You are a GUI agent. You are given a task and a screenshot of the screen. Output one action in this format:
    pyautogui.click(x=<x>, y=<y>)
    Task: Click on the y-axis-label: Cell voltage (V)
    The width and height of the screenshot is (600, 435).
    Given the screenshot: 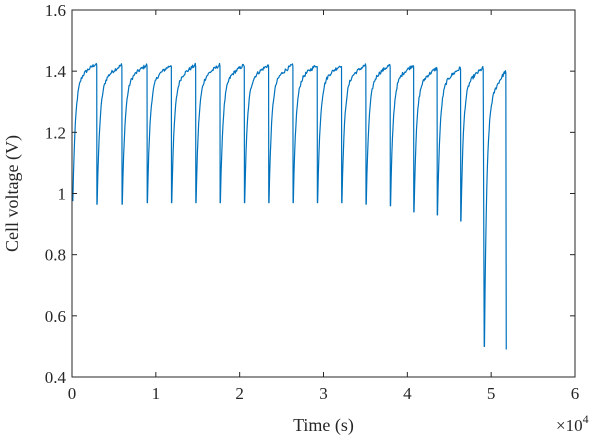 What is the action you would take?
    pyautogui.click(x=12, y=193)
    